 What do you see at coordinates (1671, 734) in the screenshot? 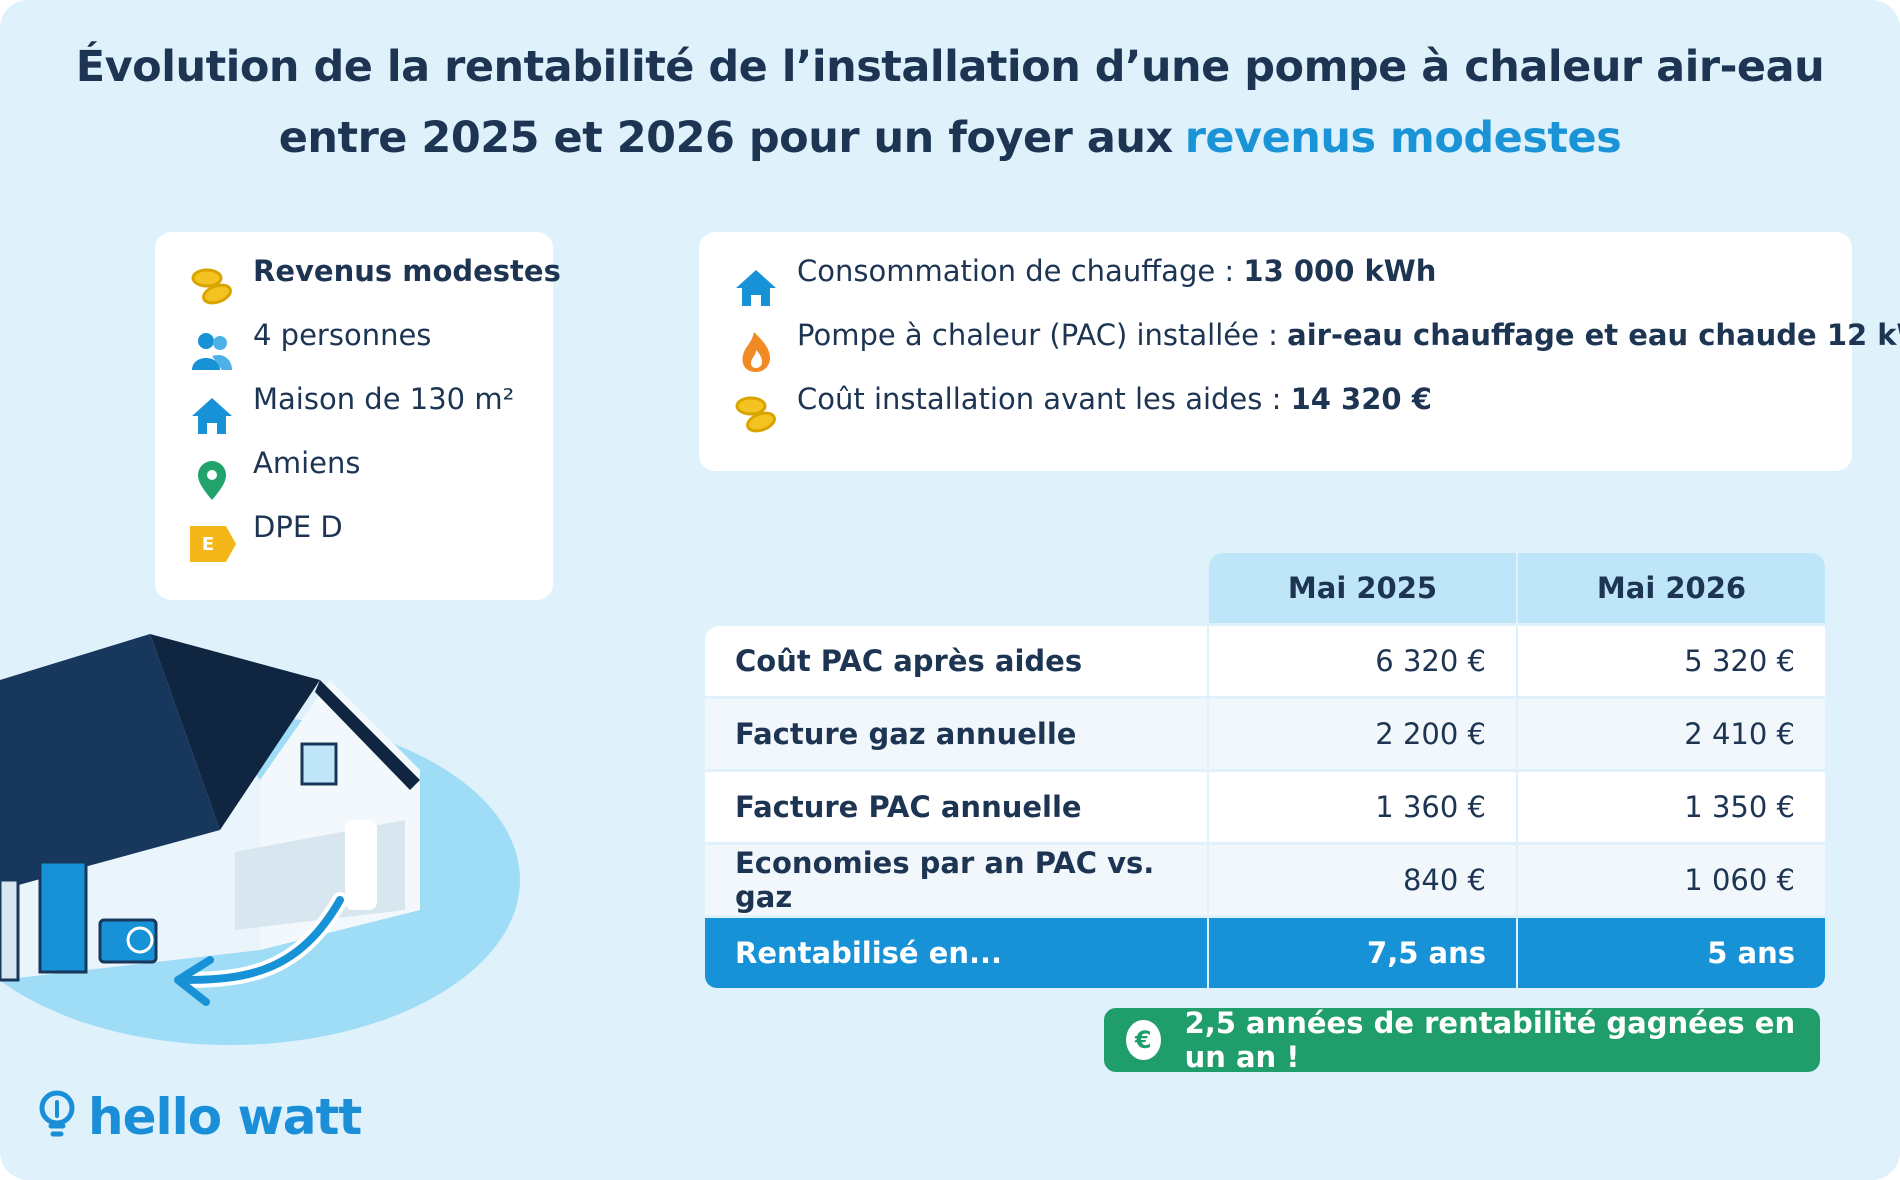
I see `table-cell: 2 410 €` at bounding box center [1671, 734].